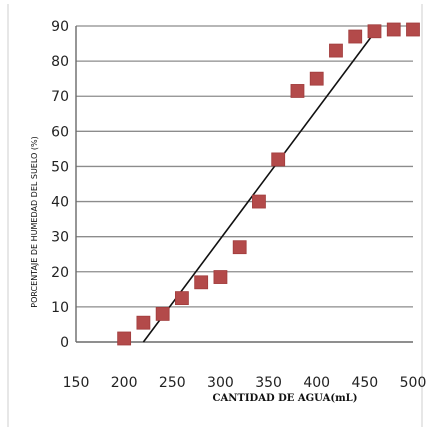  What do you see at coordinates (60, 185) in the screenshot?
I see `y-tick-labels: 0 10 20 30 40 50 60 70 80 90` at bounding box center [60, 185].